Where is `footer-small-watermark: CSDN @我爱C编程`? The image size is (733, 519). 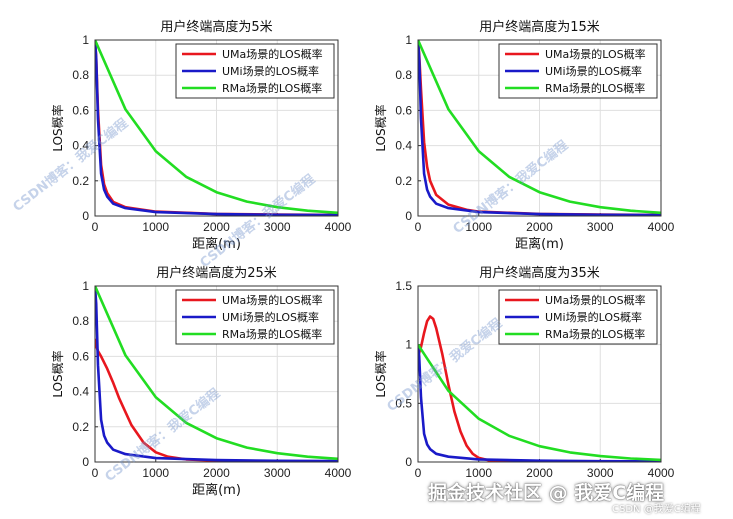 footer-small-watermark: CSDN @我爱C编程 is located at coordinates (656, 509).